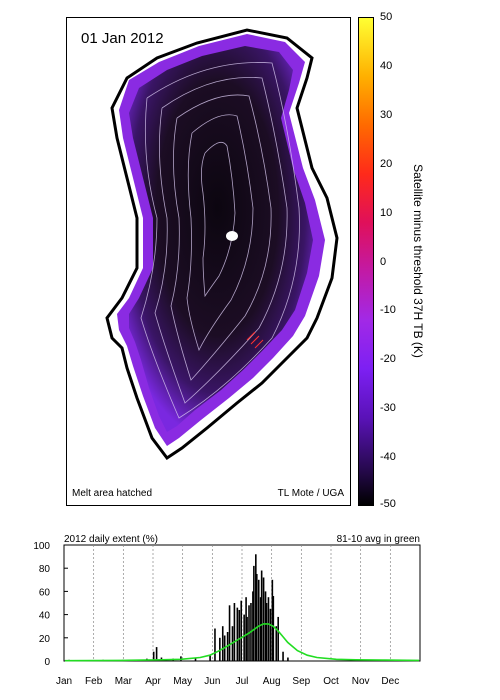 The height and width of the screenshot is (700, 500). What do you see at coordinates (386, 17) in the screenshot?
I see `colorbar-tick: 50` at bounding box center [386, 17].